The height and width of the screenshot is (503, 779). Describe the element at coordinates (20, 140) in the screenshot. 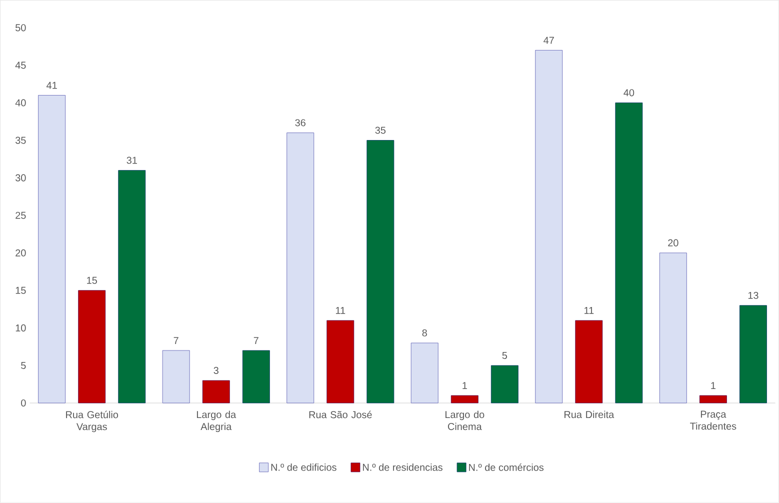

I see `y-tick-label: 35` at that location.